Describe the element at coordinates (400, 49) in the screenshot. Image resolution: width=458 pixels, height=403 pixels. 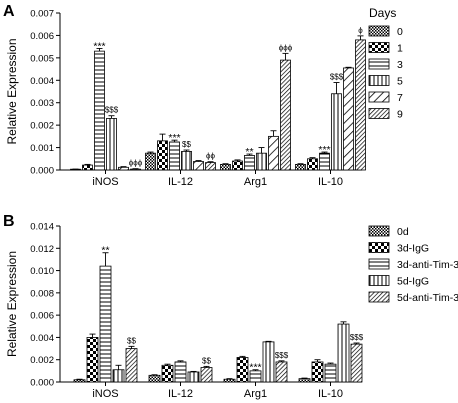
I see `legend-label: 1` at that location.